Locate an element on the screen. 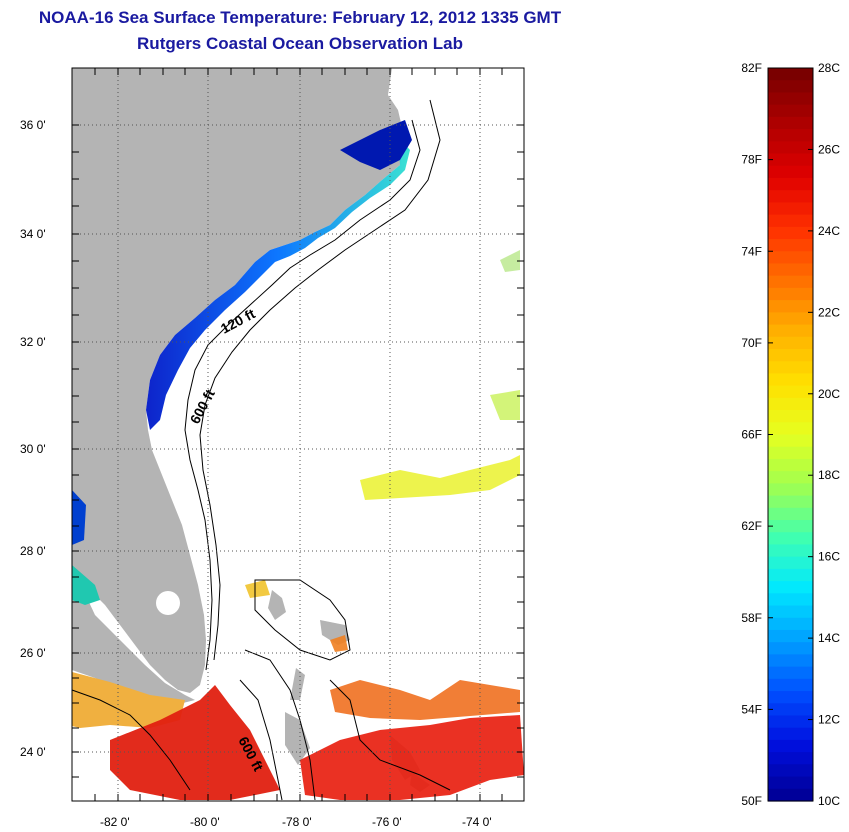 Image resolution: width=849 pixels, height=832 pixels. sst-gulf-teal is located at coordinates (86, 585).